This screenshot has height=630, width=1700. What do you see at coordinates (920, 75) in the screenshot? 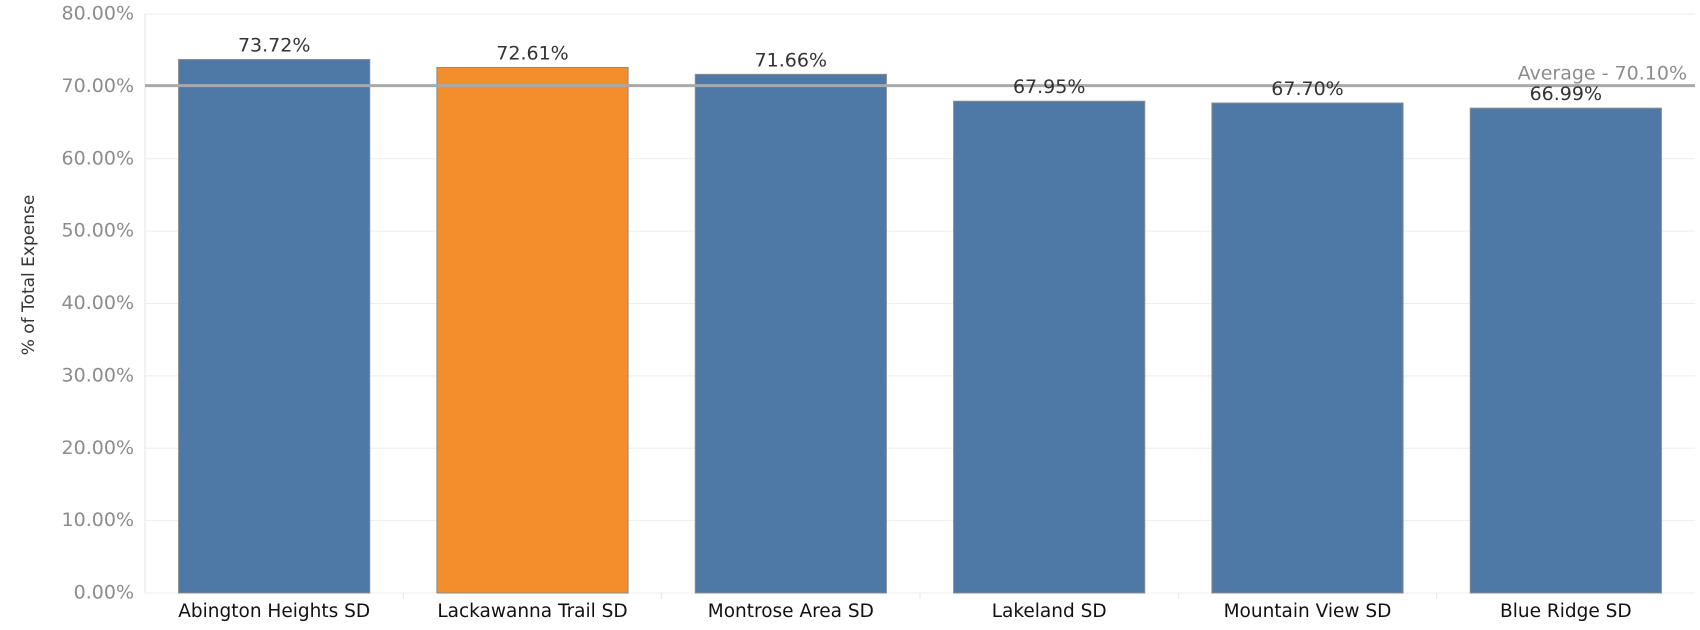
I see `average-line-group: Average - 70.10%` at bounding box center [920, 75].